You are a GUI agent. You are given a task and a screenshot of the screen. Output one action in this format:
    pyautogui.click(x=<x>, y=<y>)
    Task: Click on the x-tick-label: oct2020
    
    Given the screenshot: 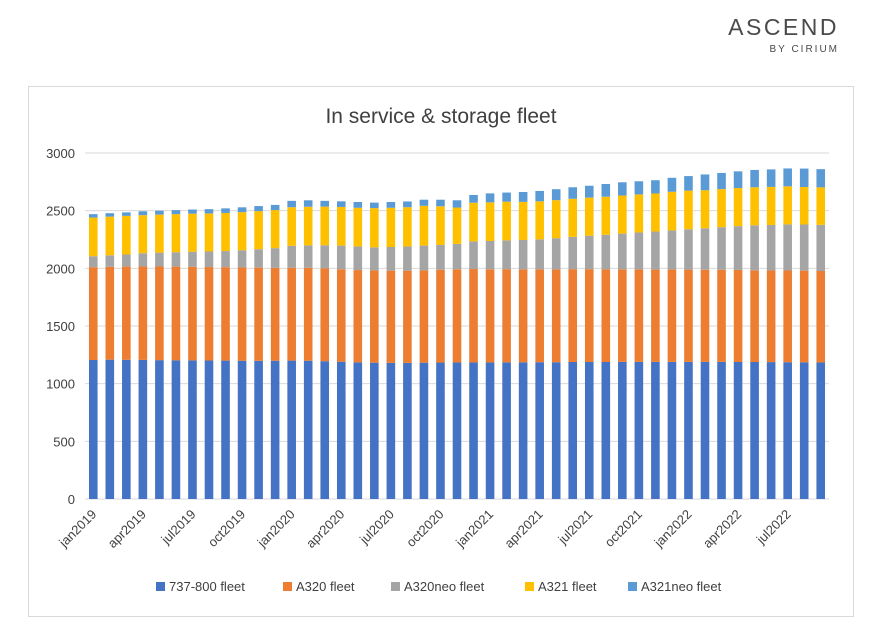 What is the action you would take?
    pyautogui.click(x=424, y=528)
    